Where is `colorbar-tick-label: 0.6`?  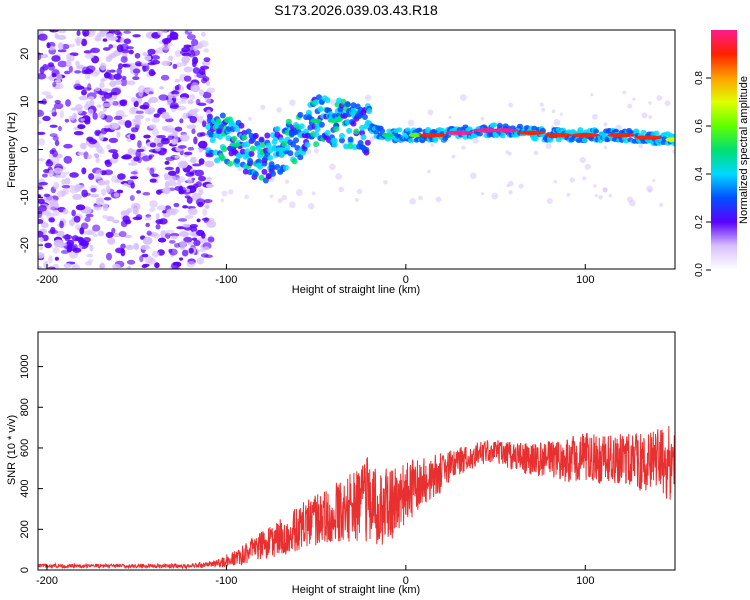
colorbar-tick-label: 0.6 is located at coordinates (699, 126).